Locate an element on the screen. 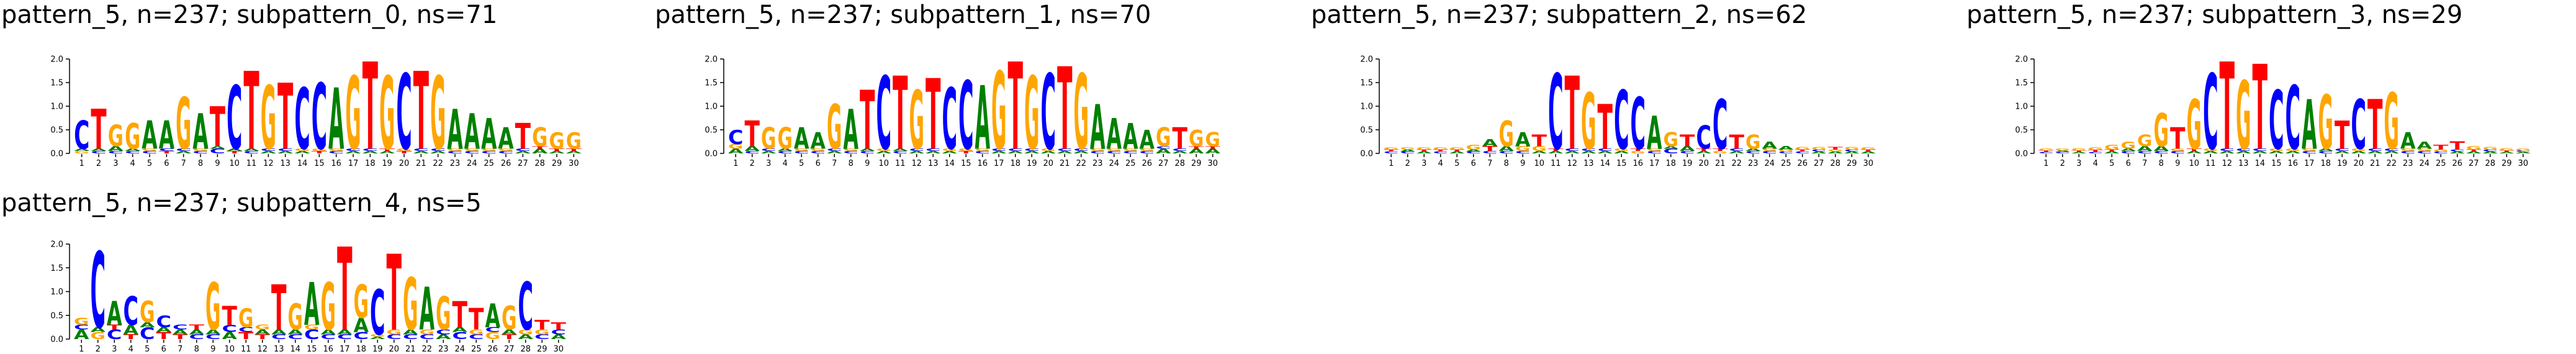 This screenshot has width=2576, height=354. x-tick-label: 16 is located at coordinates (982, 163).